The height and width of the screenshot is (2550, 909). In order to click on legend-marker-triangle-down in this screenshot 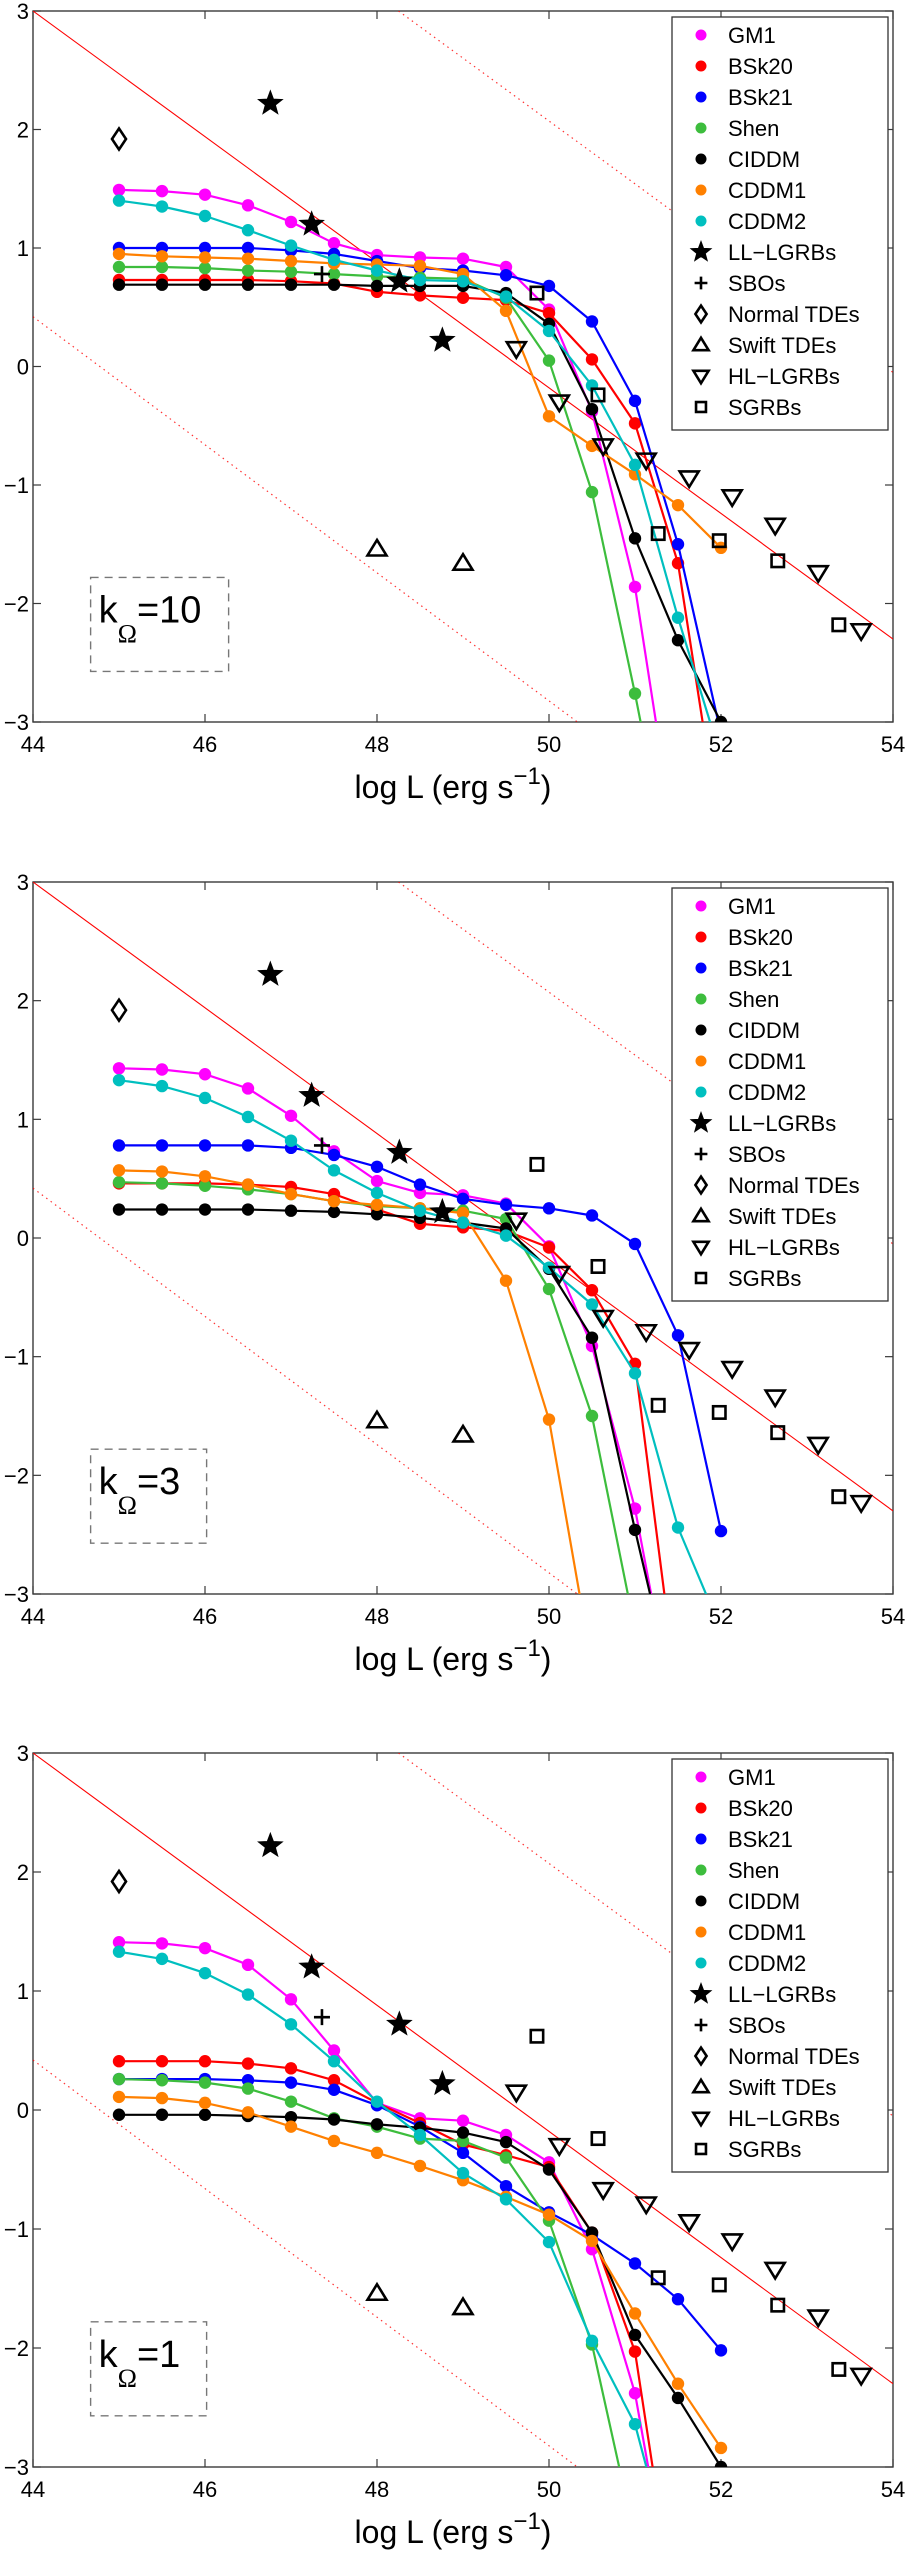, I will do `click(701, 377)`.